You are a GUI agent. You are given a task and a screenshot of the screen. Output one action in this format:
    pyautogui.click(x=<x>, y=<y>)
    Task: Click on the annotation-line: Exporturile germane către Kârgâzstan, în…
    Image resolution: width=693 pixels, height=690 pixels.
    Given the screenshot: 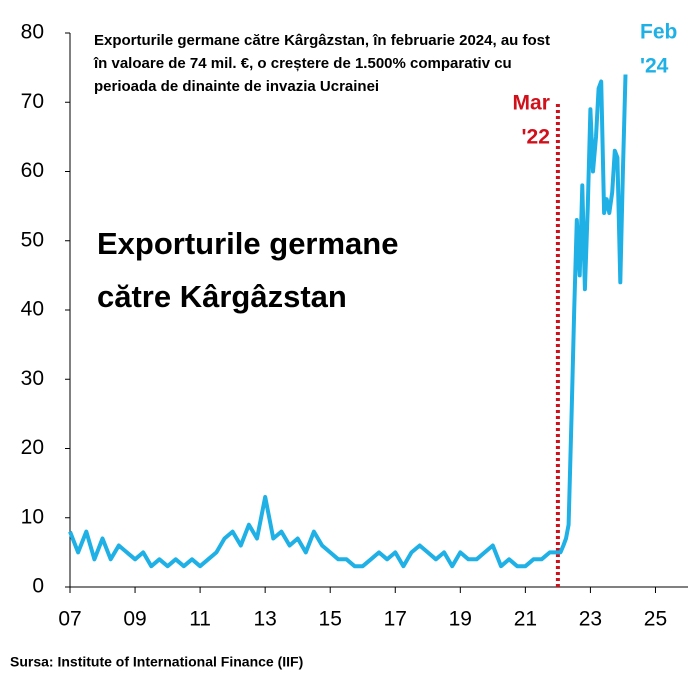 What is the action you would take?
    pyautogui.click(x=322, y=40)
    